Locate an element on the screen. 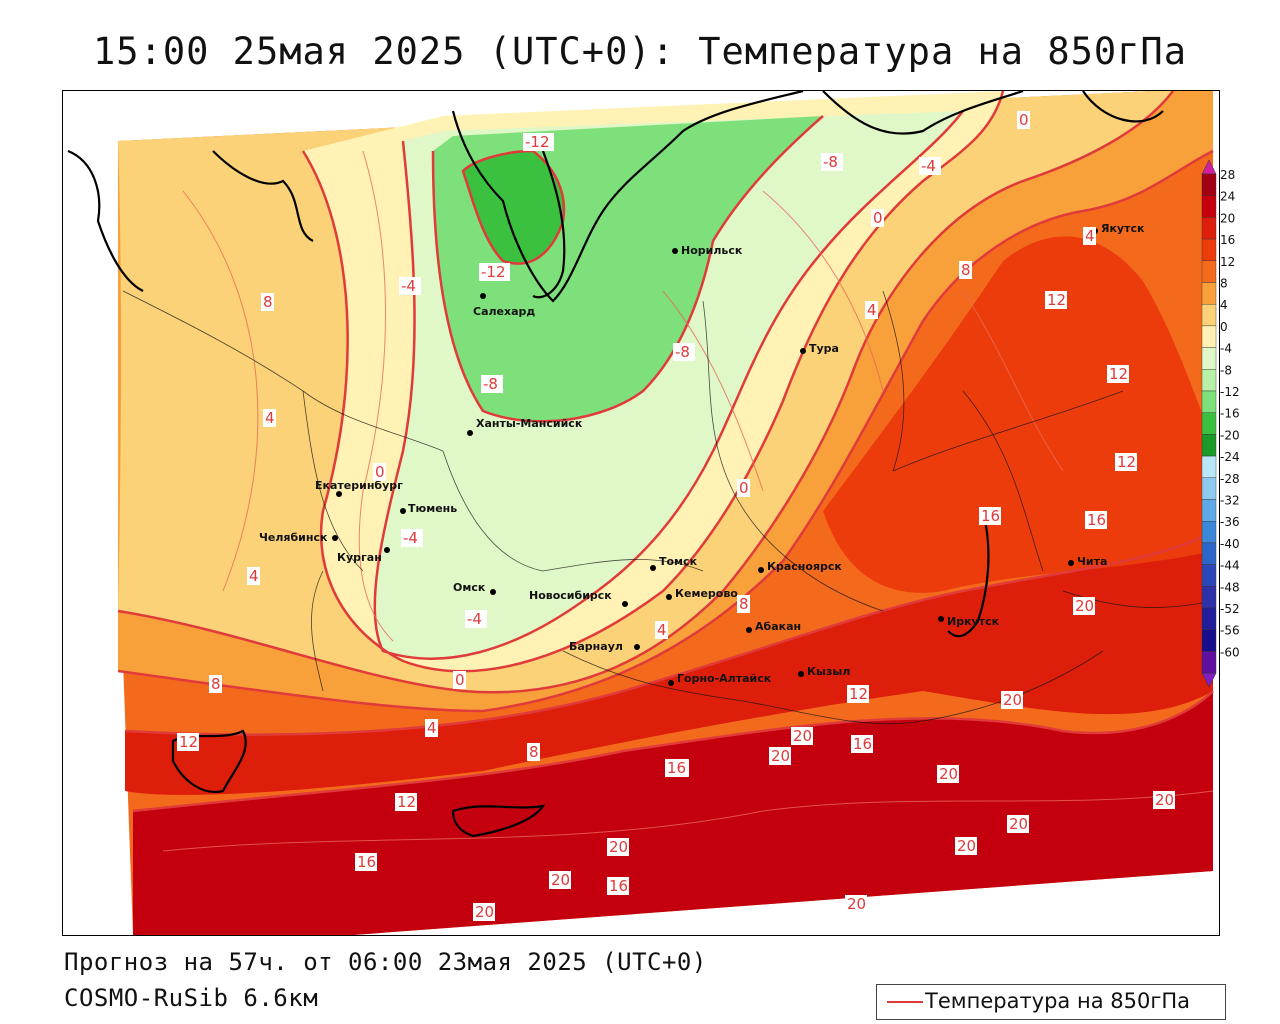  city-gorno-altaysk: Горно-Алтайск is located at coordinates (720, 679).